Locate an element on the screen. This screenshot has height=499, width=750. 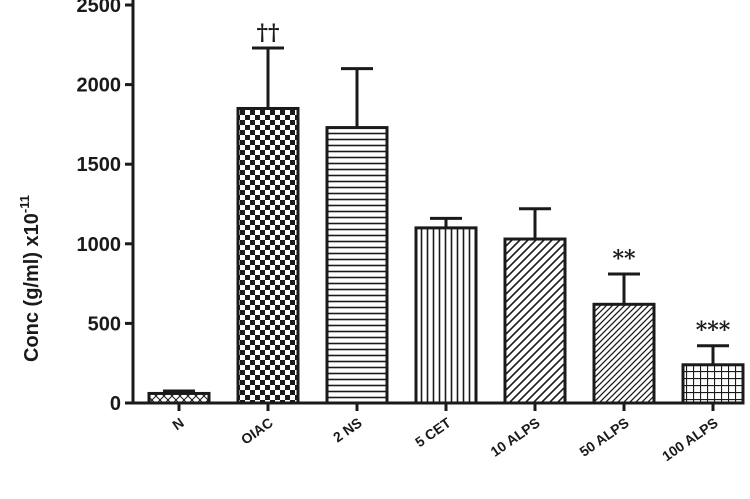
x-tick-label: 5 CET is located at coordinates (433, 432).